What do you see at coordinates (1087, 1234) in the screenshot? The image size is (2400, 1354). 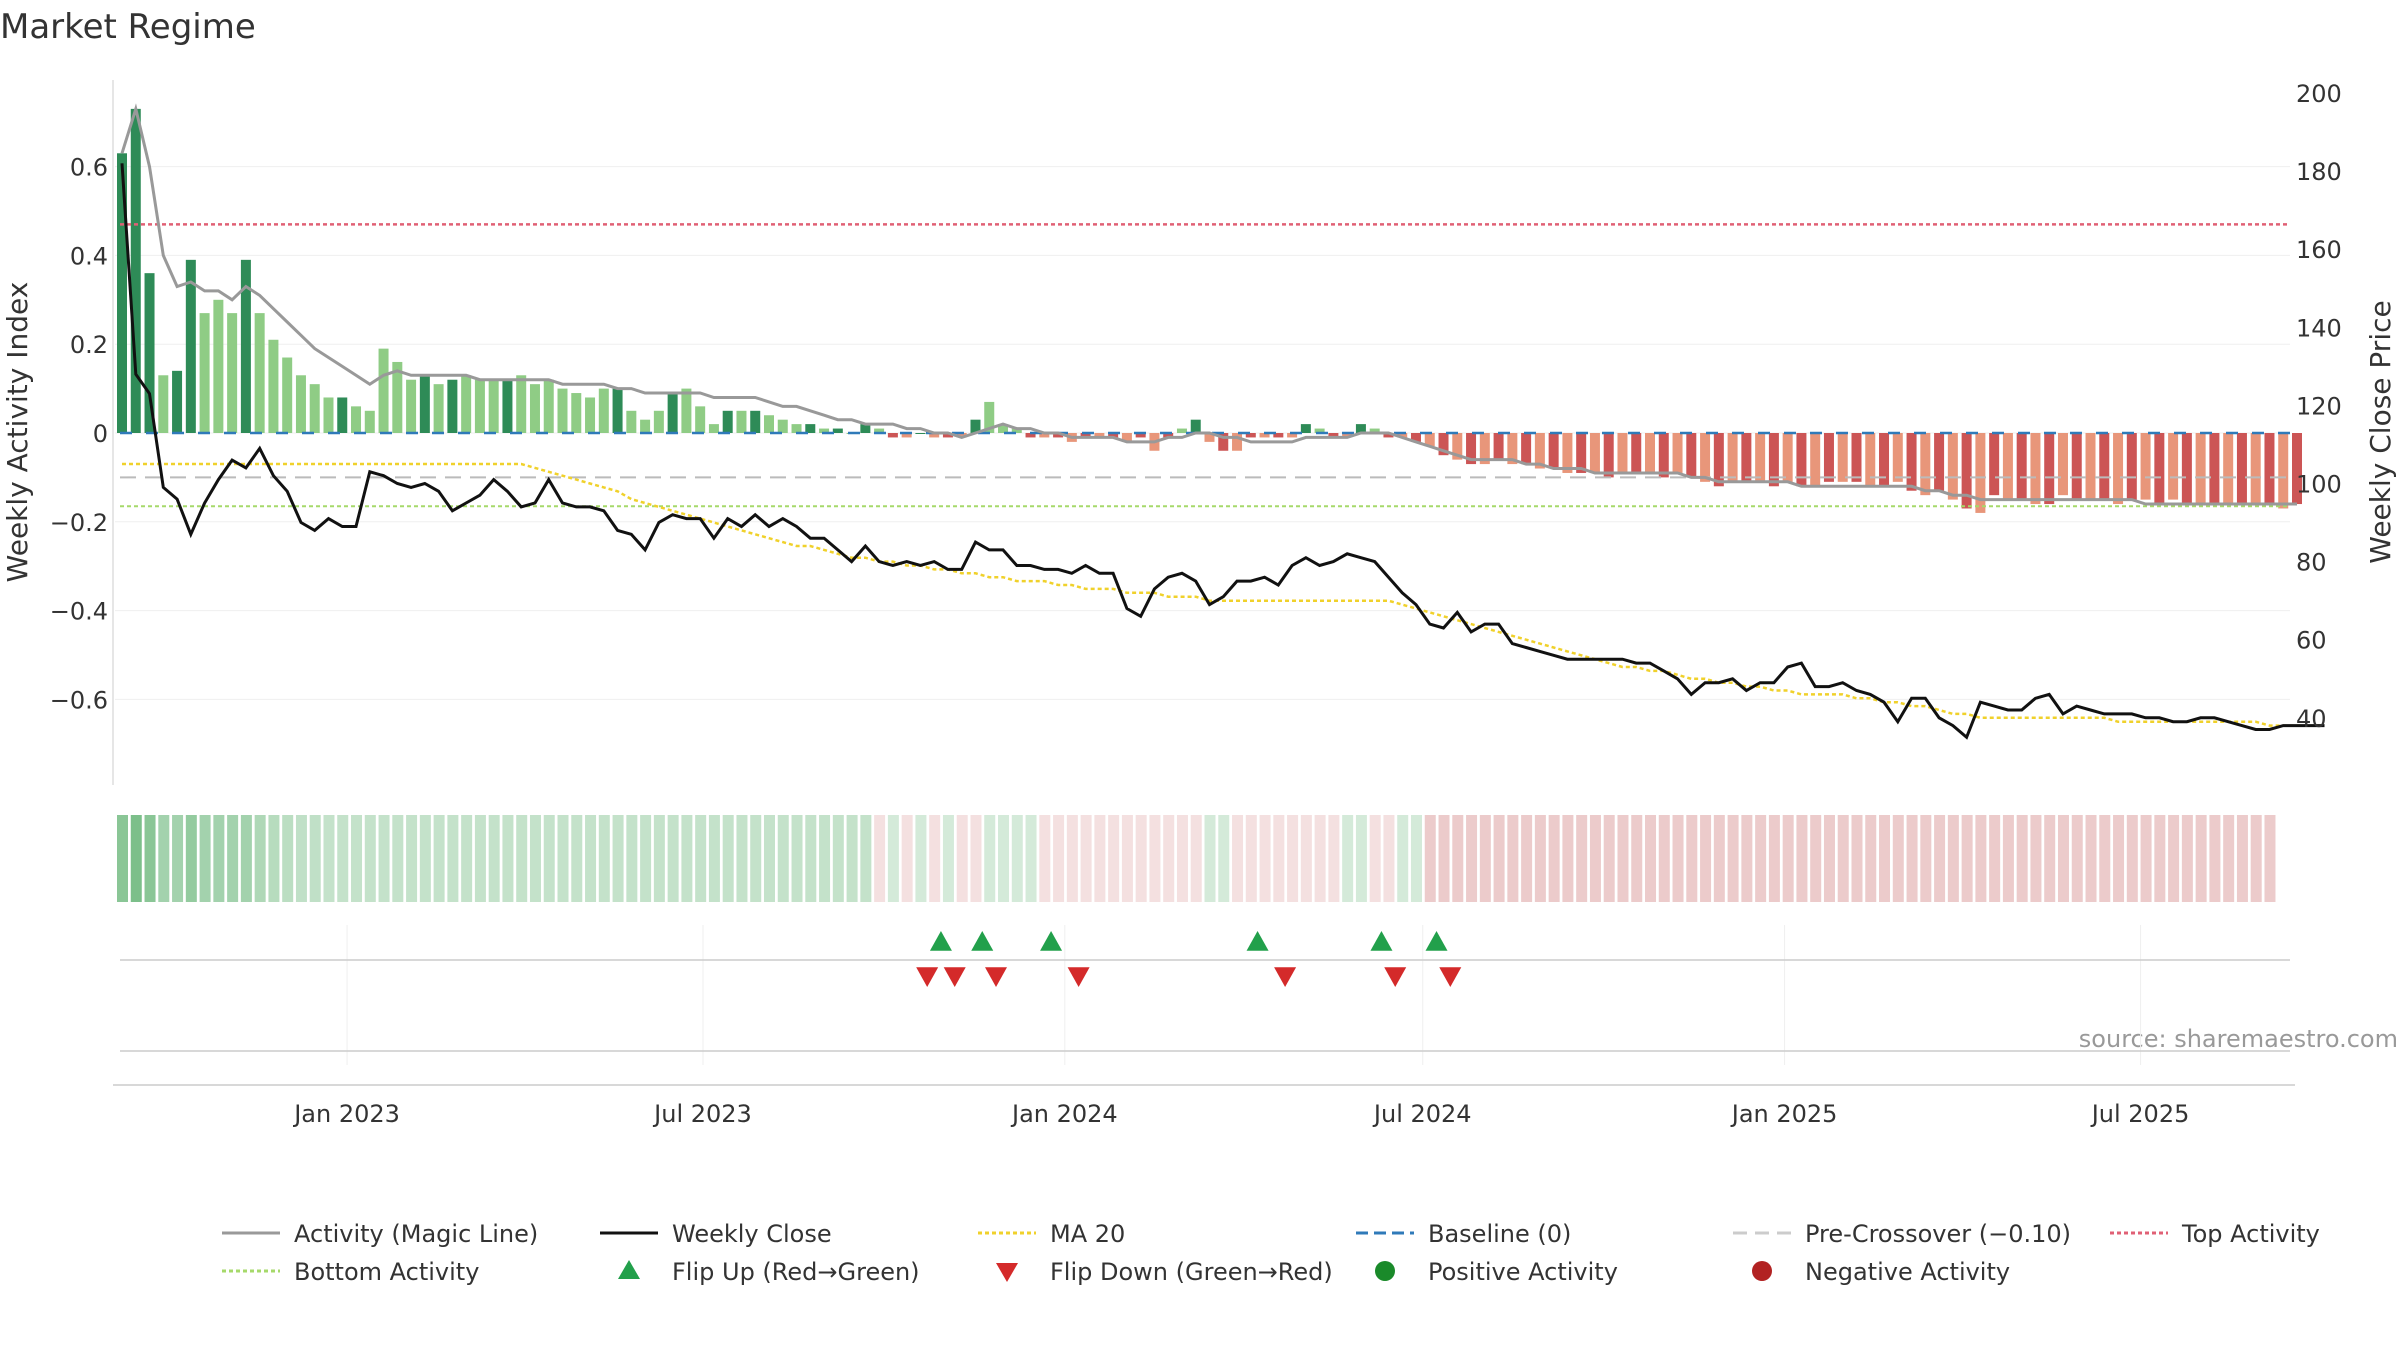 I see `legend-label: MA 20` at bounding box center [1087, 1234].